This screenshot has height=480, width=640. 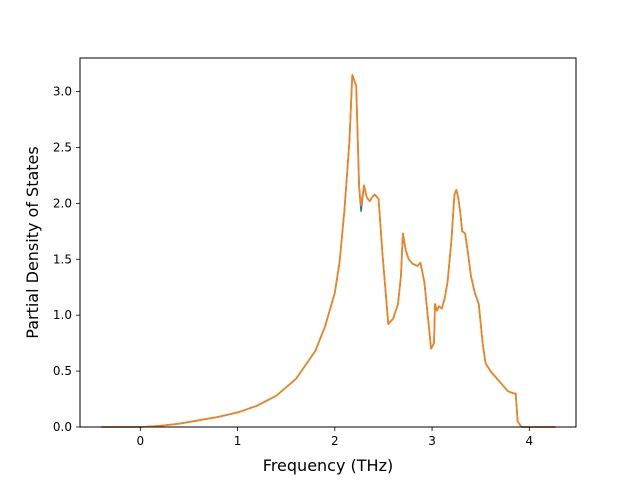 I want to click on y-tick-label: 2.0, so click(x=62, y=203).